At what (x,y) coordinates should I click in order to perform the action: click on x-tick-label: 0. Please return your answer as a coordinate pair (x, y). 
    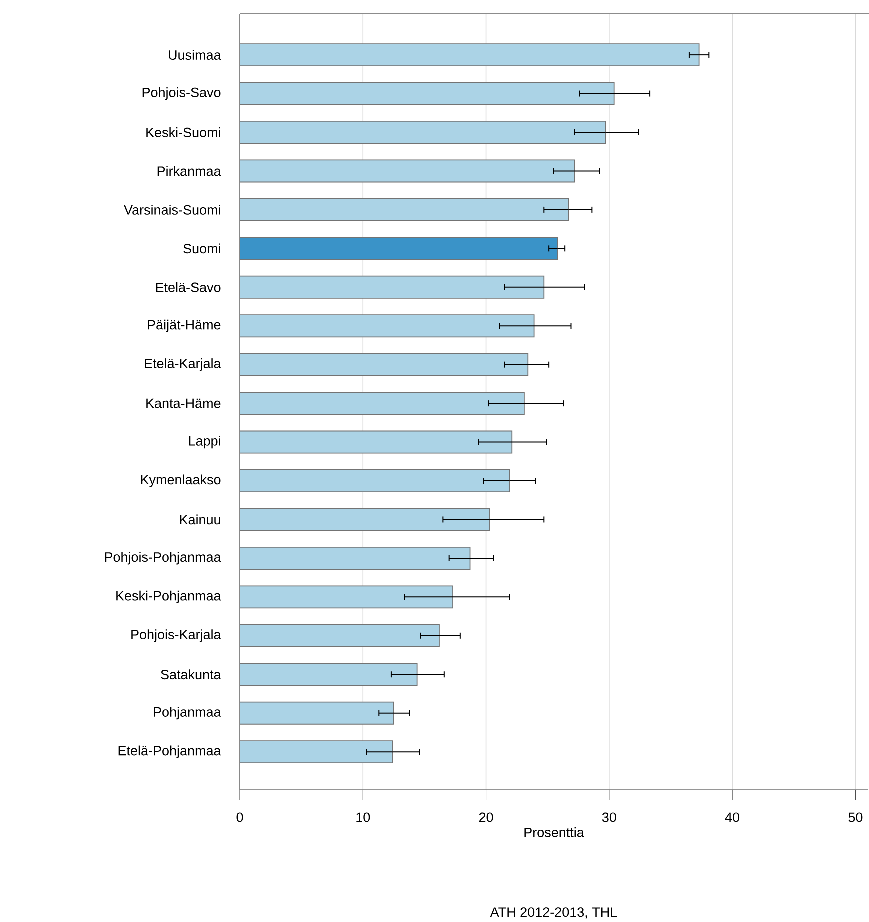
    Looking at the image, I should click on (240, 817).